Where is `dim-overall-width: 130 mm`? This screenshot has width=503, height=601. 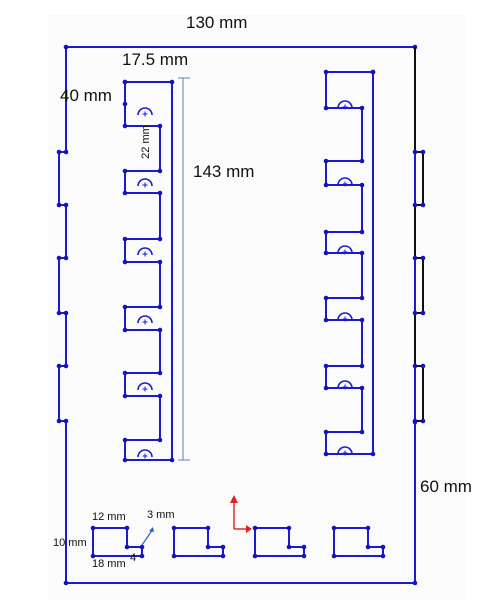 dim-overall-width: 130 mm is located at coordinates (217, 22).